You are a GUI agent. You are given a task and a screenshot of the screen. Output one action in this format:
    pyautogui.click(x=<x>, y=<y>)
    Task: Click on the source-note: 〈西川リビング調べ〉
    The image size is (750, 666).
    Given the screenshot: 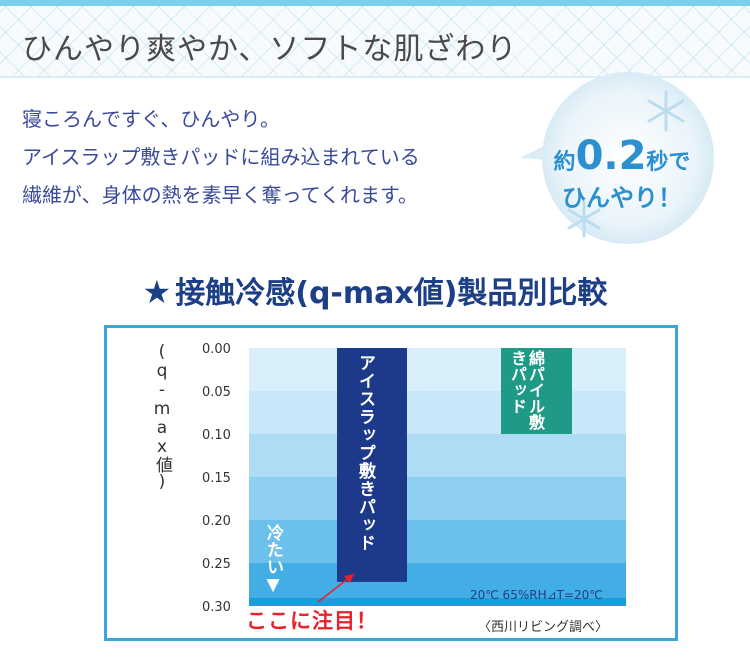 What is the action you would take?
    pyautogui.click(x=543, y=627)
    